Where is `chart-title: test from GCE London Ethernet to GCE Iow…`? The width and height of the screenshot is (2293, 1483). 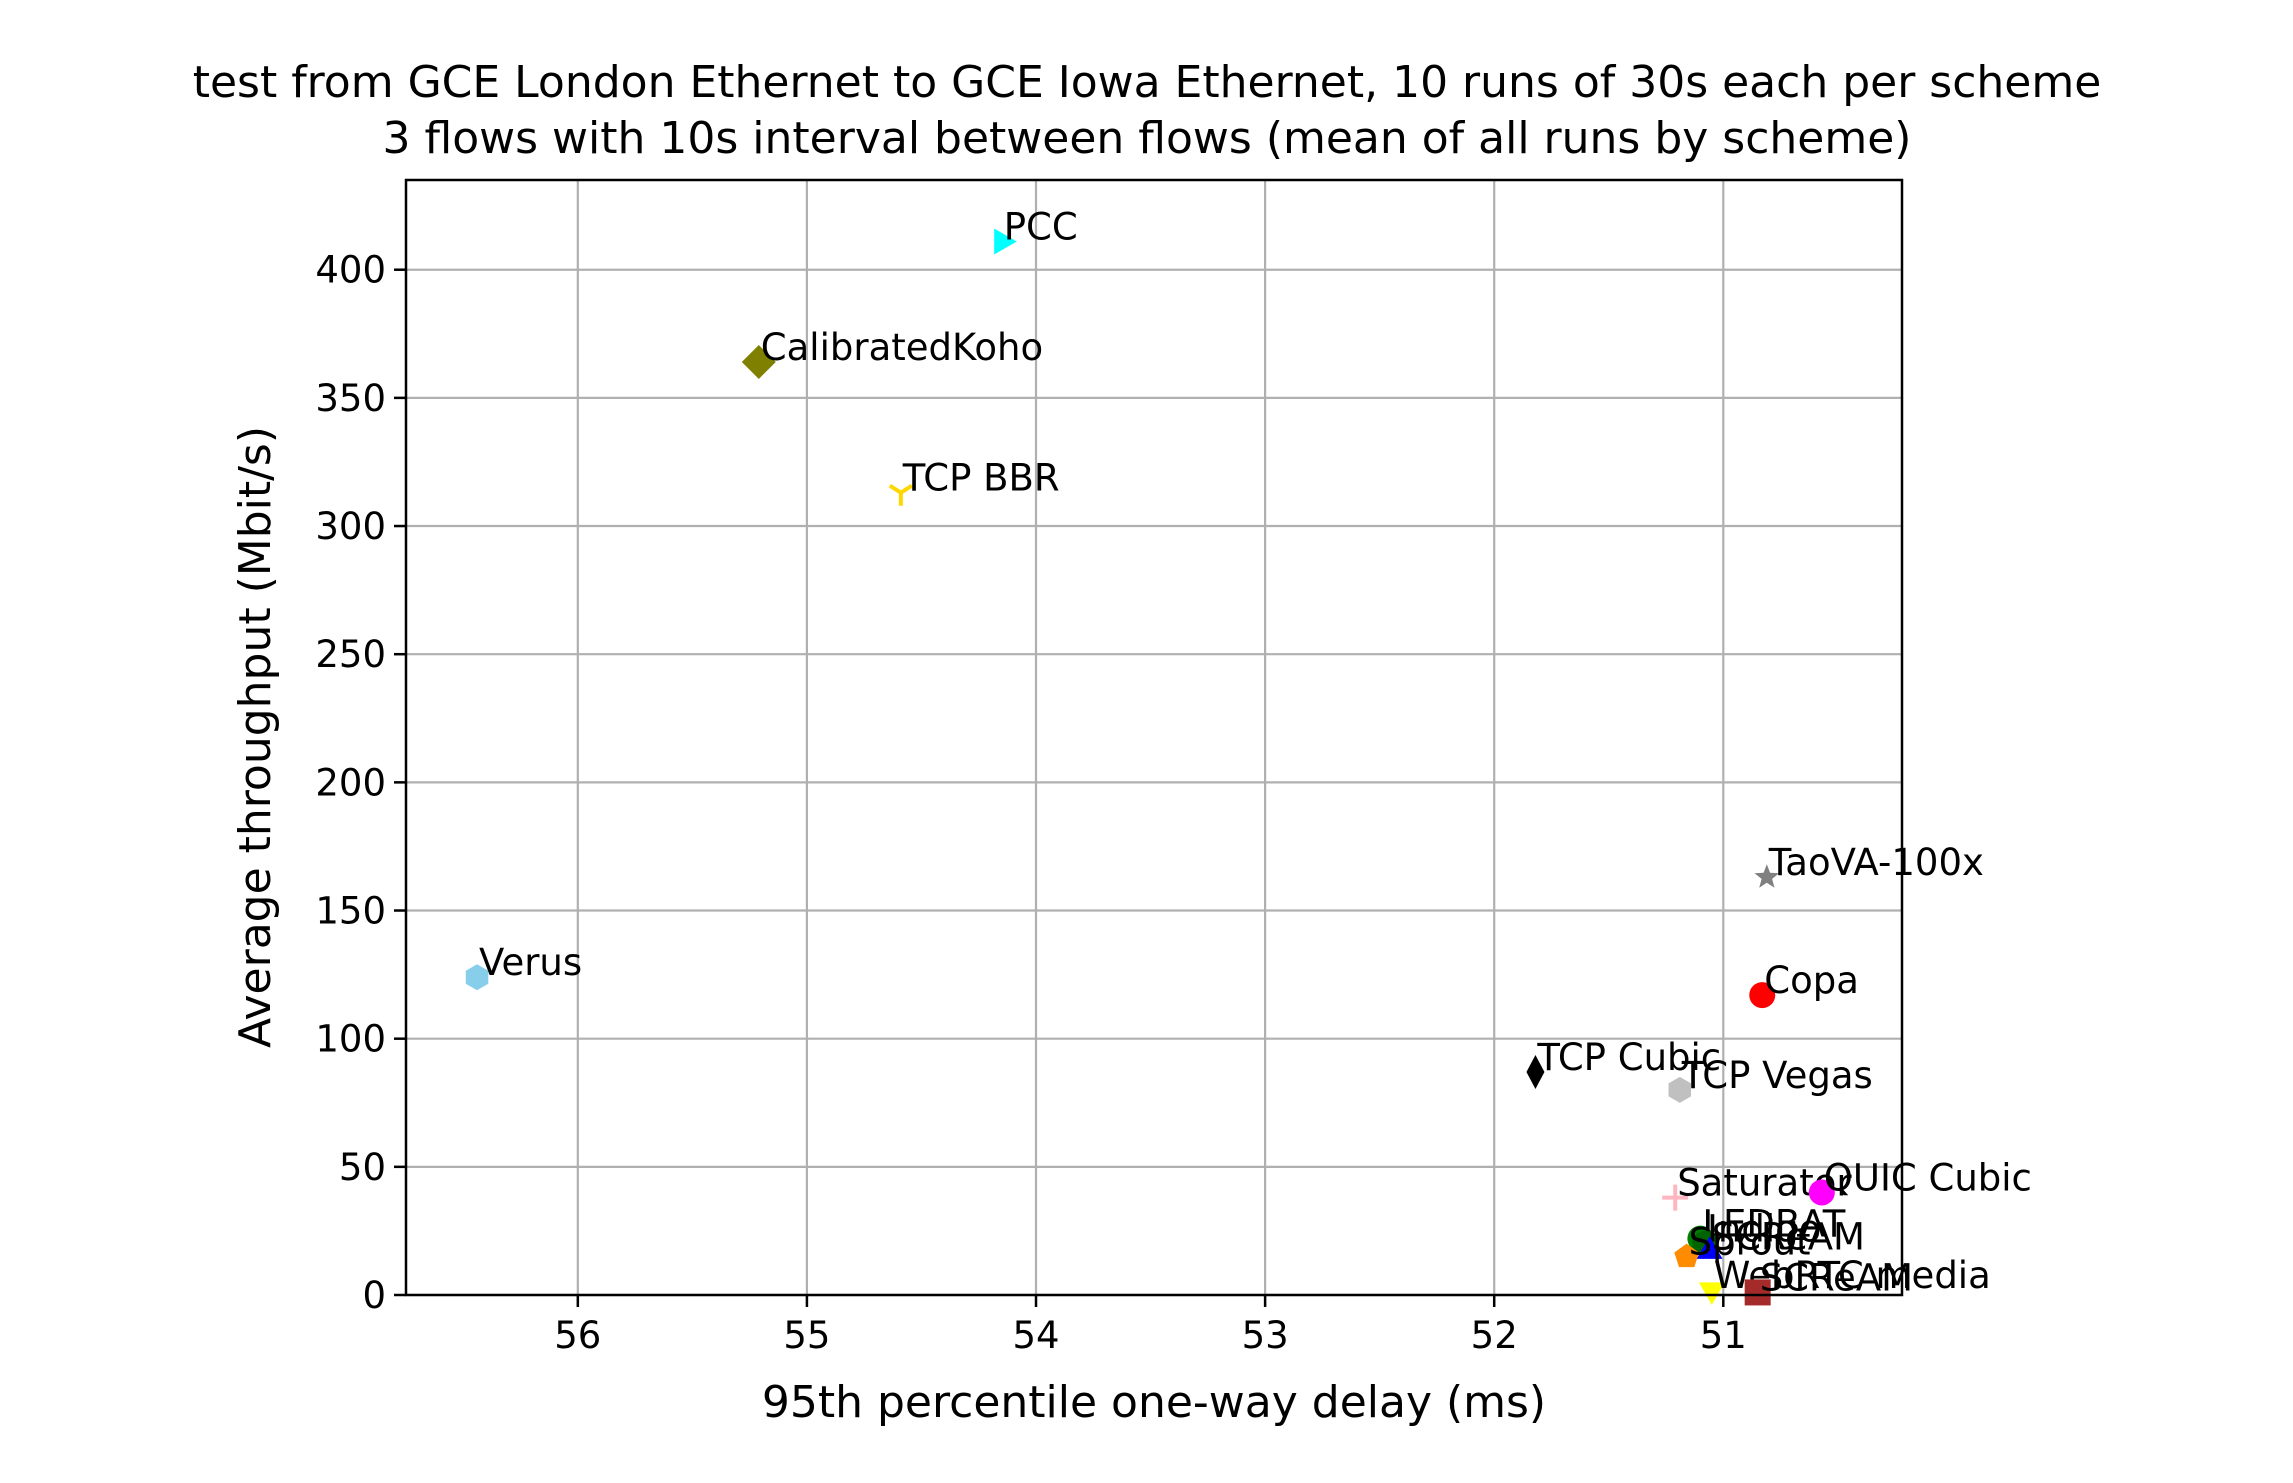
chart-title: test from GCE London Ethernet to GCE Iow… is located at coordinates (1147, 82).